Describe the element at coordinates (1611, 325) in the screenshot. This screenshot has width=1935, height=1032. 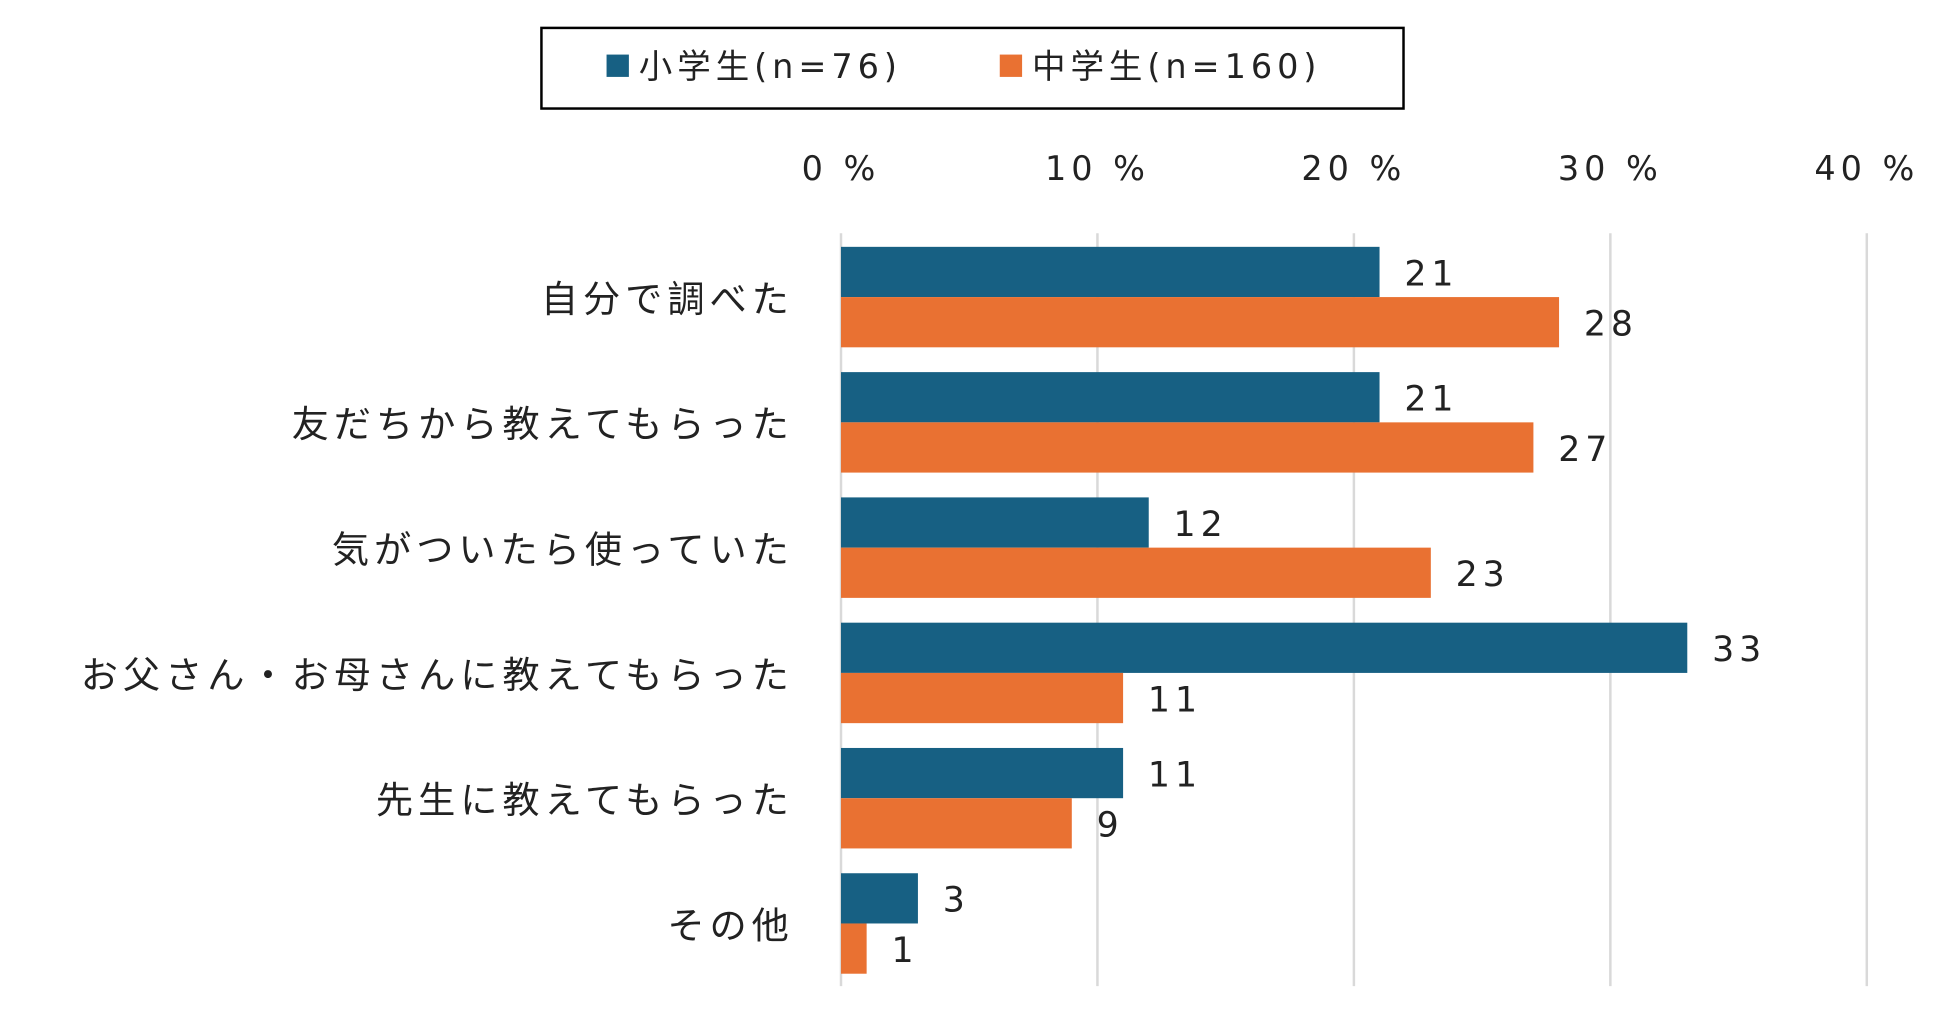
I see `data-label: 28` at that location.